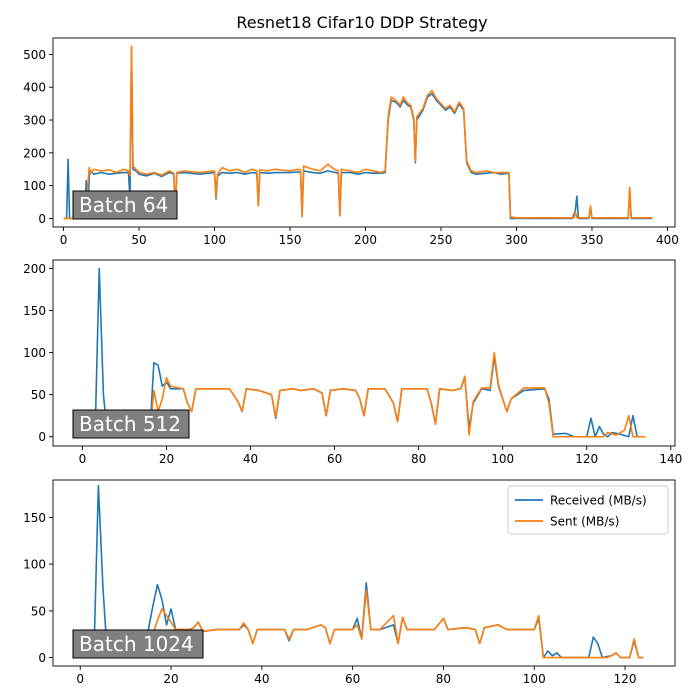 Image resolution: width=700 pixels, height=700 pixels. I want to click on x-tick-label: 400, so click(667, 240).